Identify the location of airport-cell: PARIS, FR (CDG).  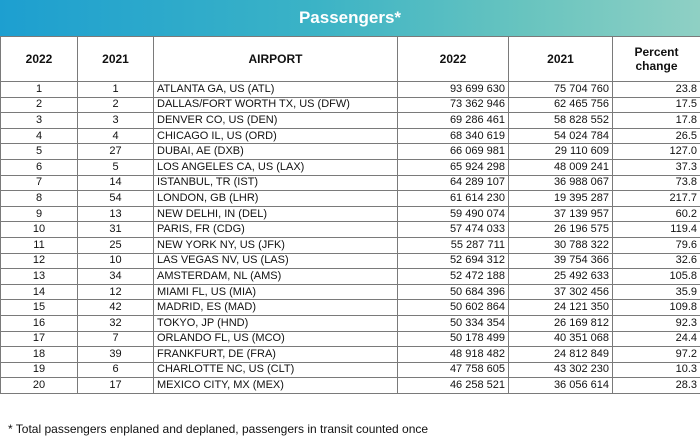
(275, 229).